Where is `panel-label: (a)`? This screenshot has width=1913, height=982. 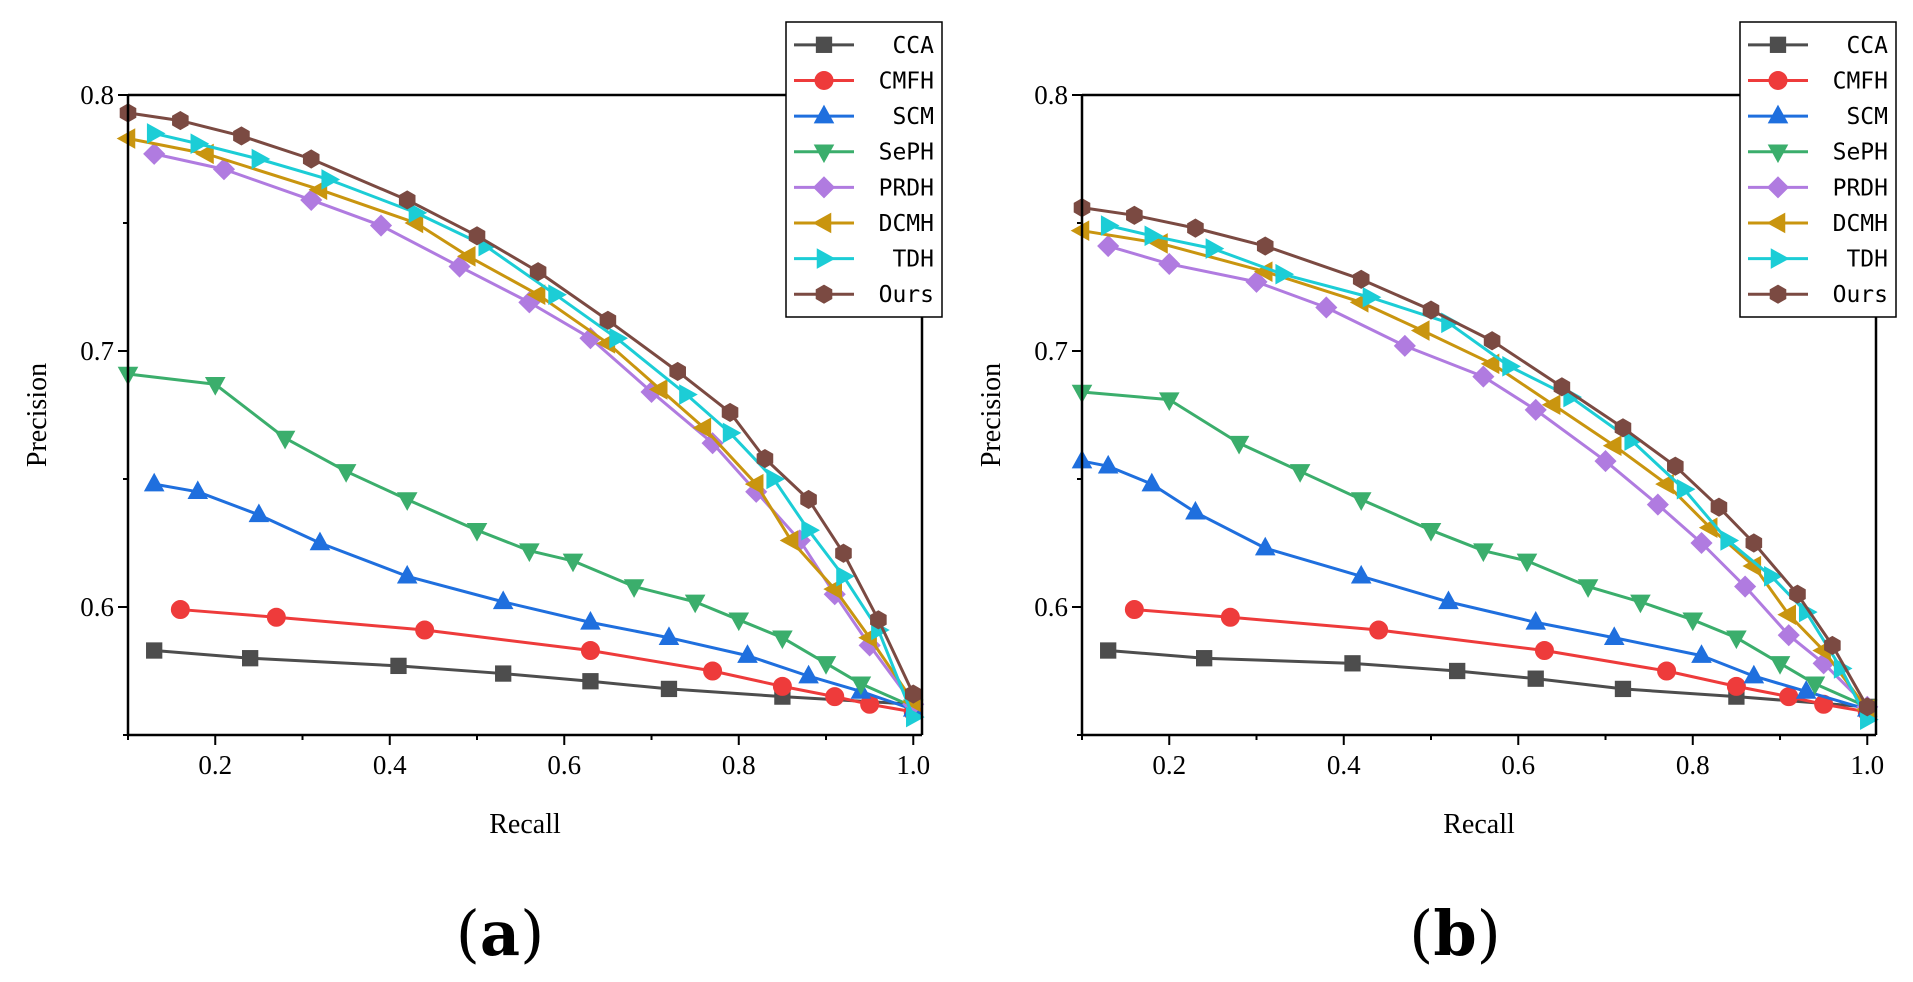 panel-label: (a) is located at coordinates (500, 933).